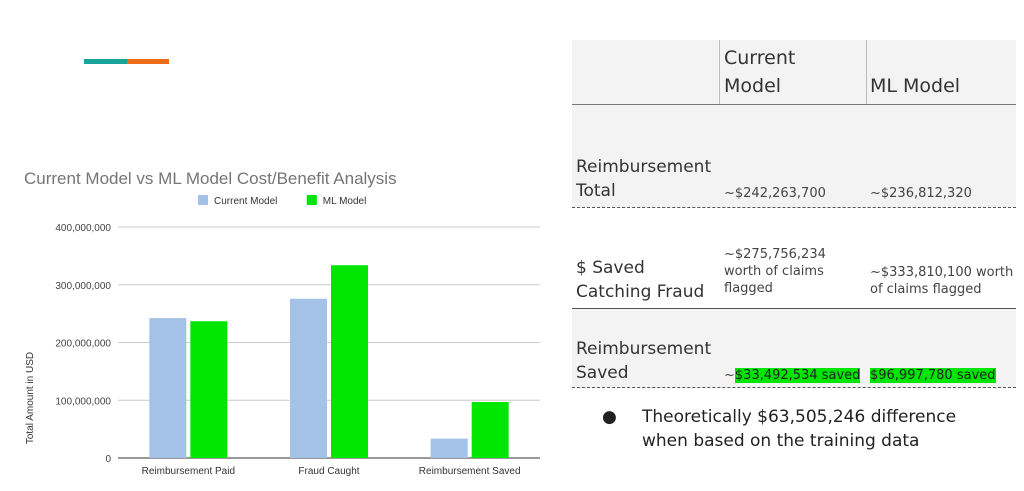 This screenshot has width=1024, height=491. I want to click on row-label-line2: Saved, so click(602, 373).